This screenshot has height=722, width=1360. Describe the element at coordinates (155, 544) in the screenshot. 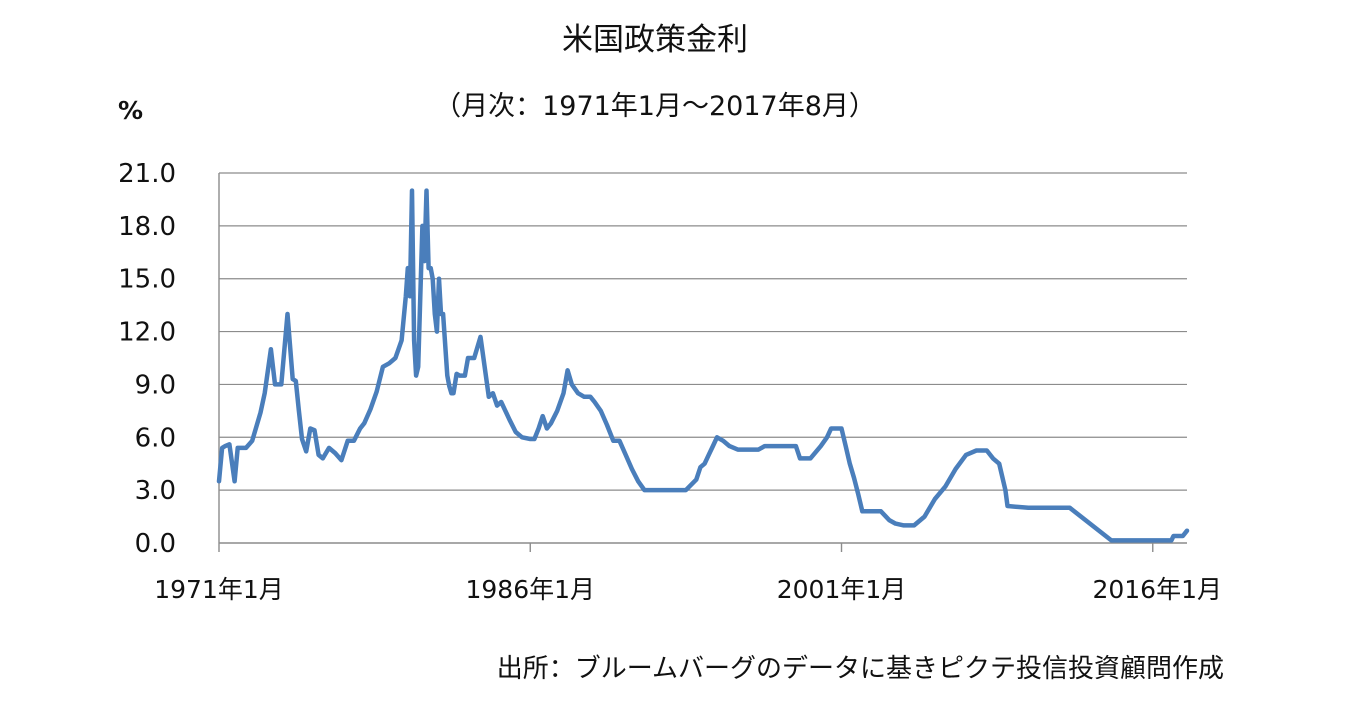

I see `y-tick-label: 0.0` at that location.